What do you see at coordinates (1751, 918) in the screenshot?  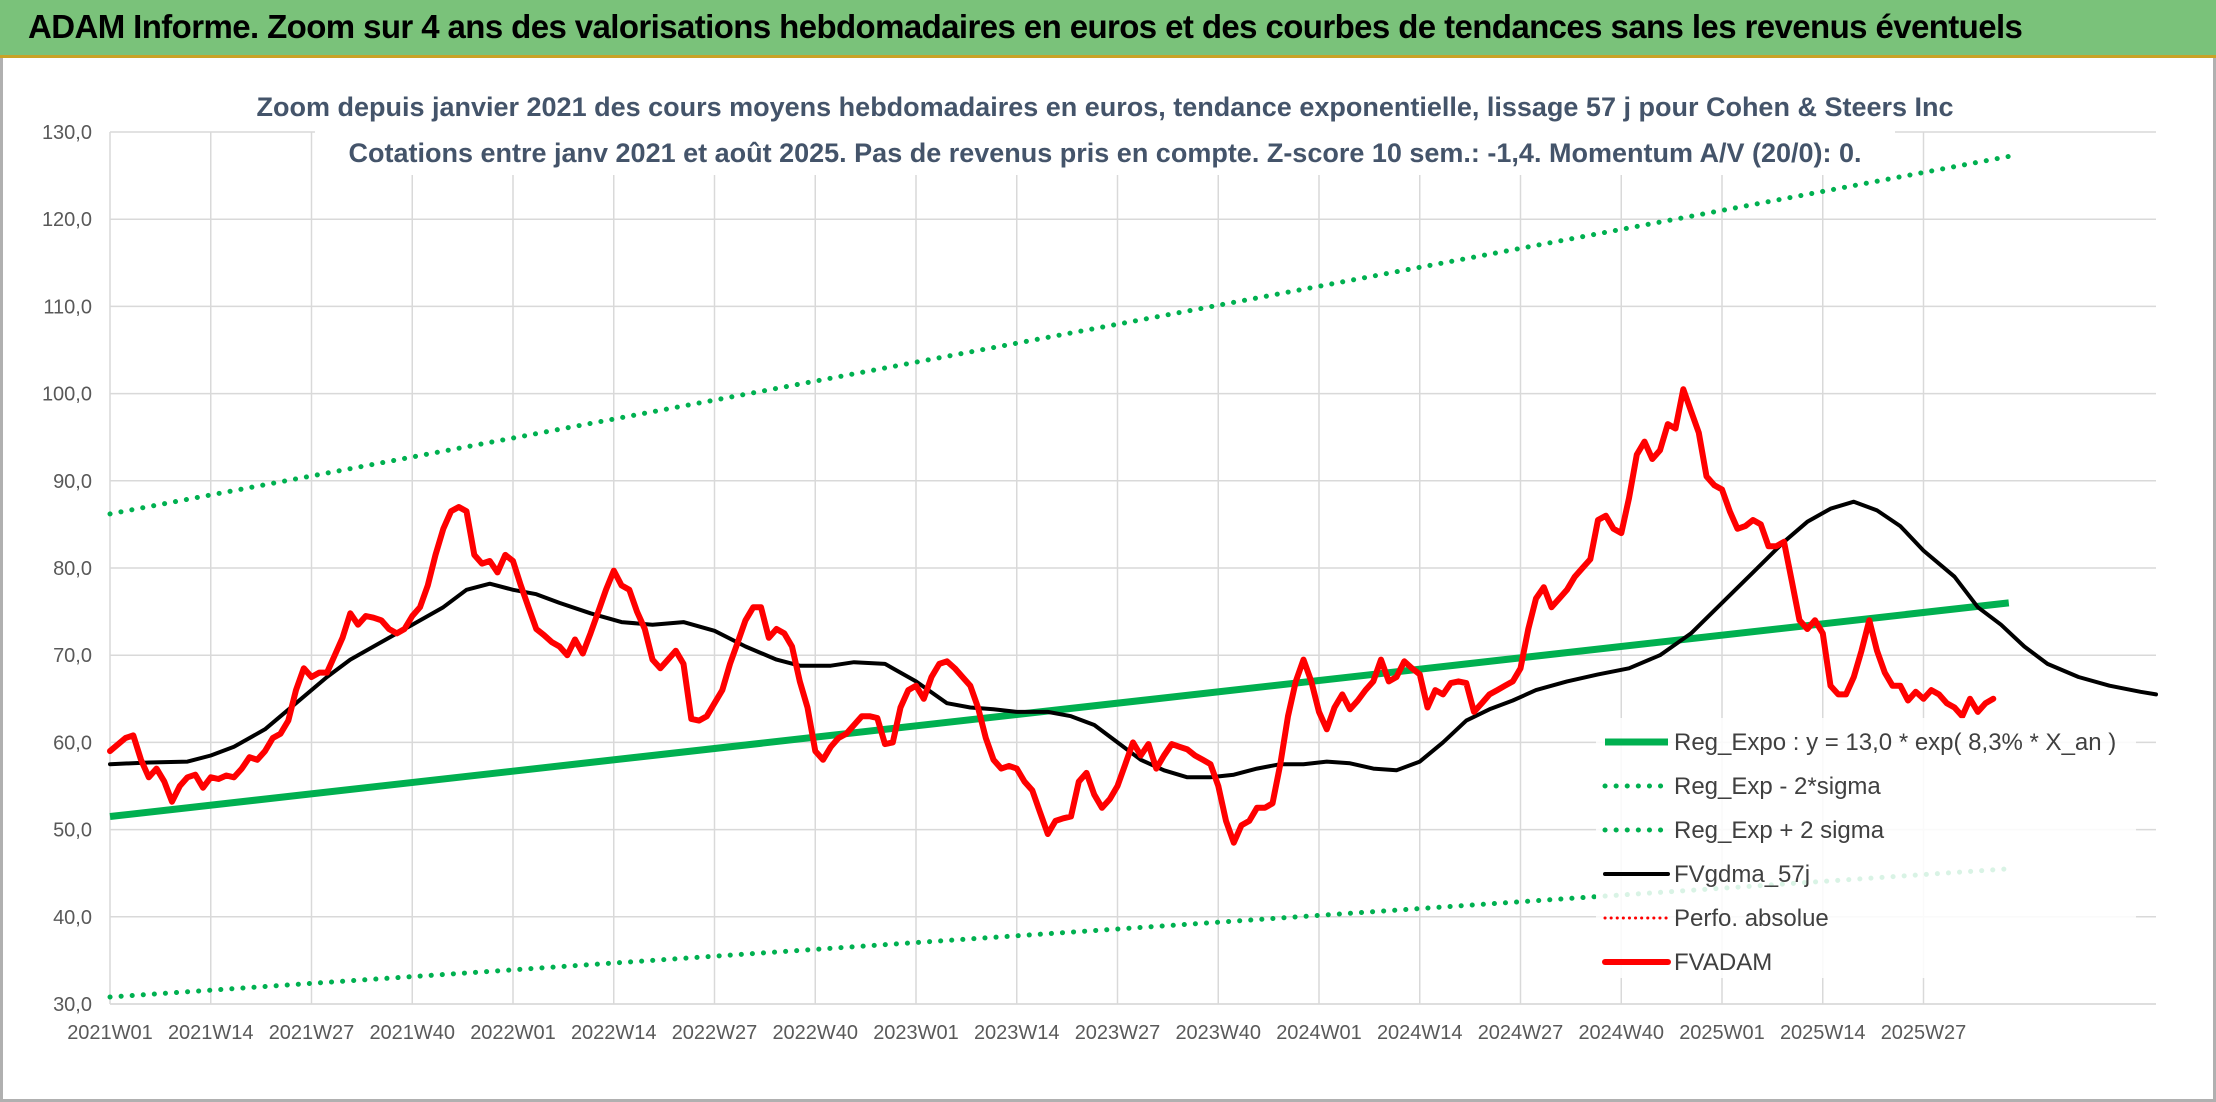 I see `legend-label: Perfo. absolue` at bounding box center [1751, 918].